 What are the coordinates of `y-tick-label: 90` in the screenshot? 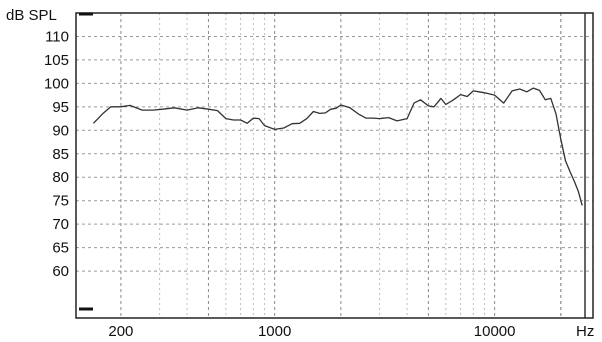 It's located at (60, 130).